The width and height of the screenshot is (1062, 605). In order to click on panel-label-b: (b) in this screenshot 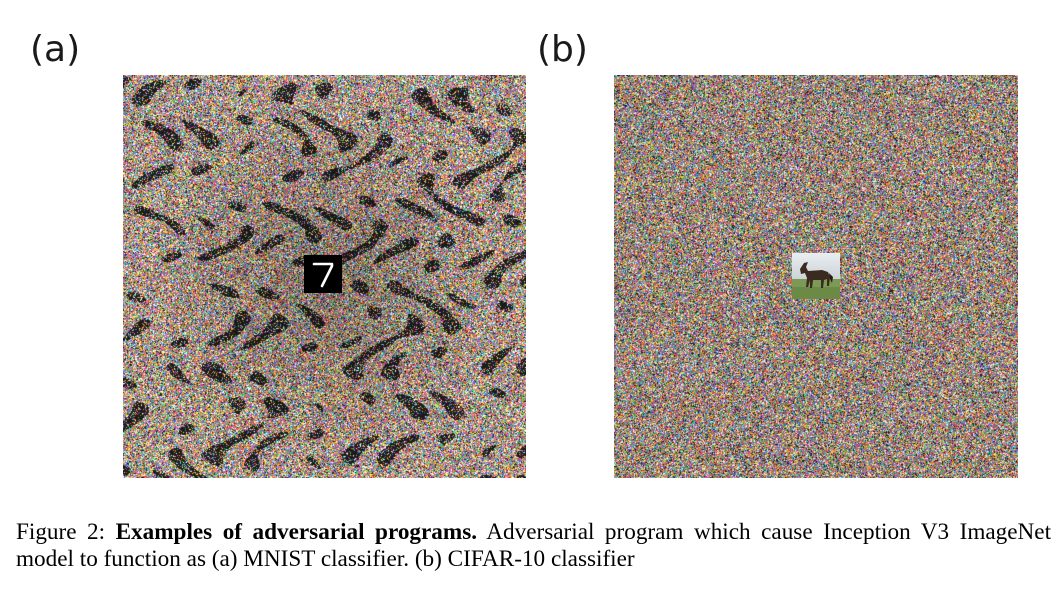, I will do `click(562, 49)`.